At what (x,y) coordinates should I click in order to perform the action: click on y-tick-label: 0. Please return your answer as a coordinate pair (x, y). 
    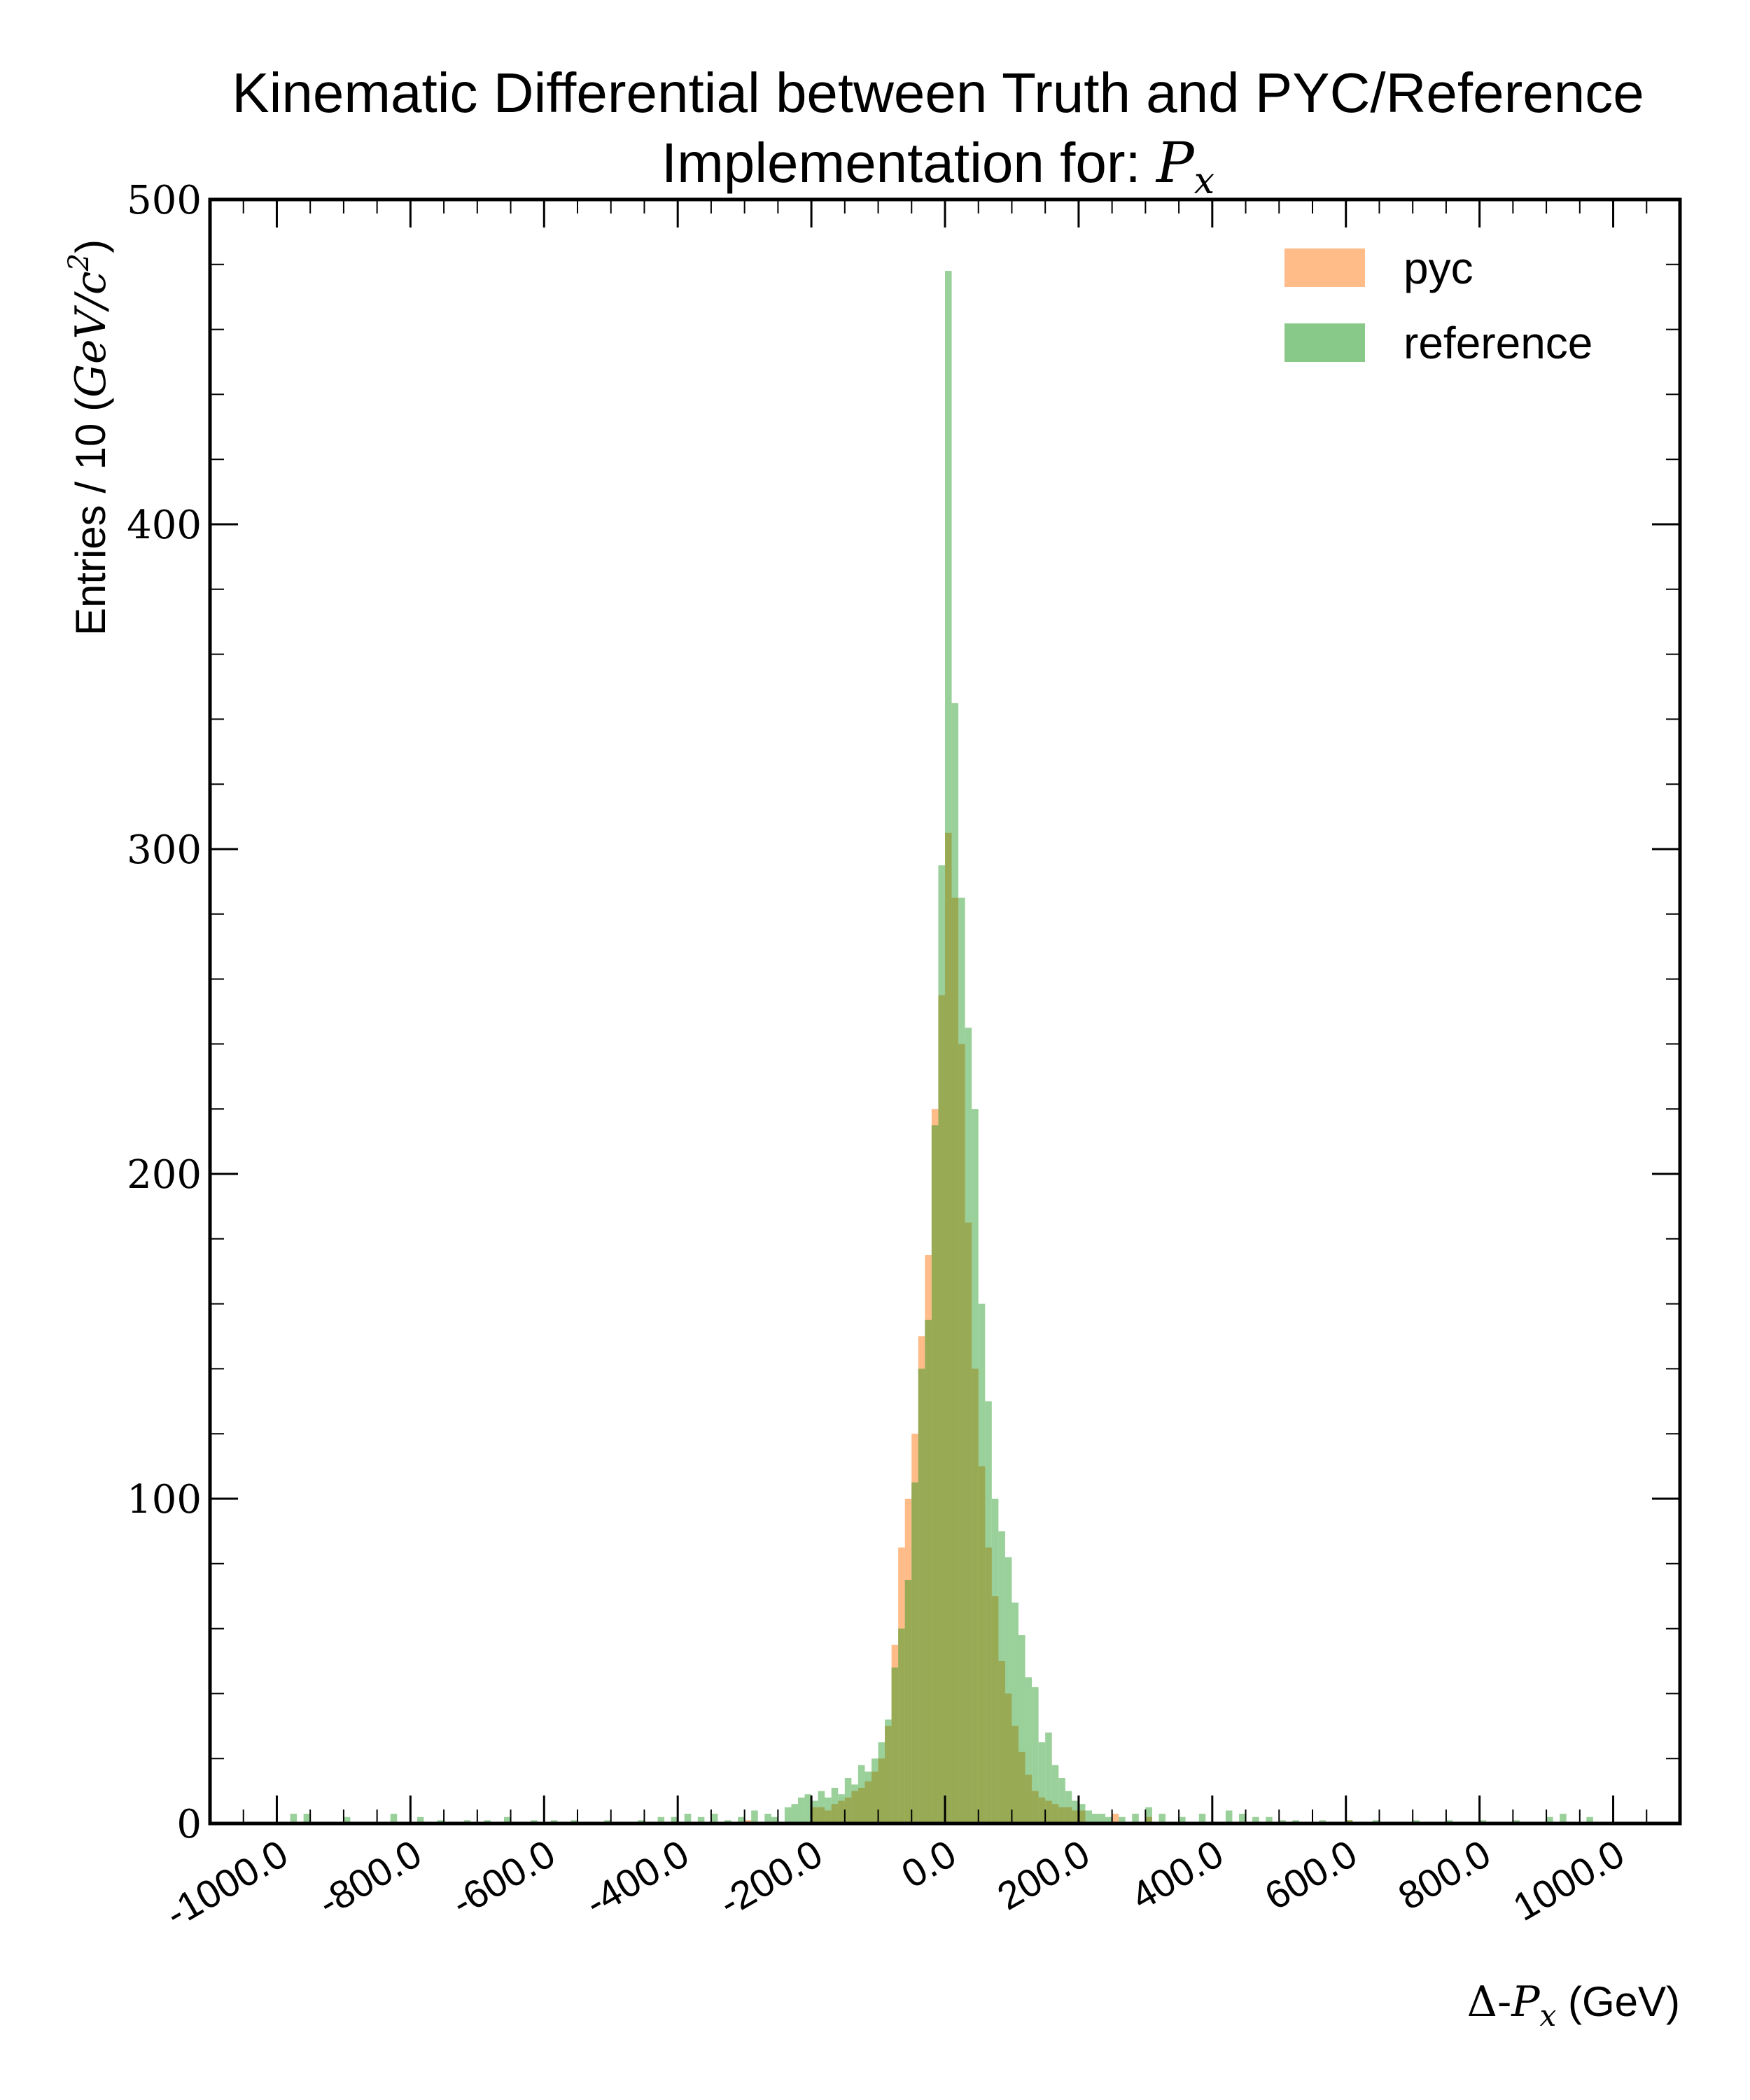
    Looking at the image, I should click on (189, 1824).